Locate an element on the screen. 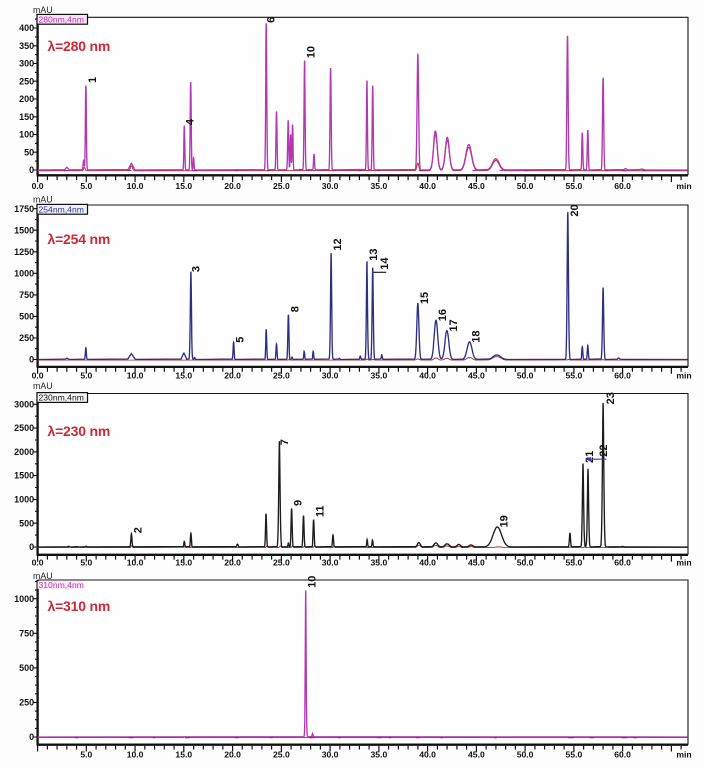 The height and width of the screenshot is (768, 704). svg-text: 5 is located at coordinates (241, 340).